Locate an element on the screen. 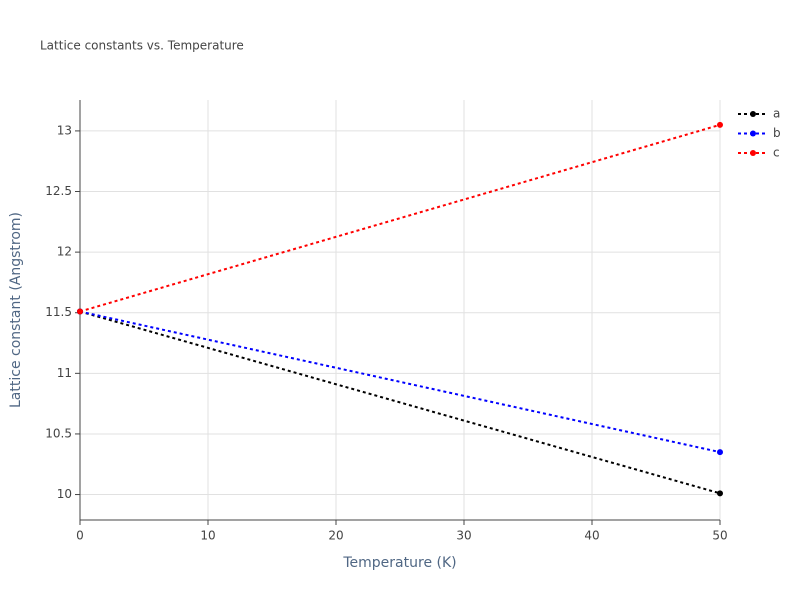 The height and width of the screenshot is (600, 800). legend-label: c is located at coordinates (776, 153).